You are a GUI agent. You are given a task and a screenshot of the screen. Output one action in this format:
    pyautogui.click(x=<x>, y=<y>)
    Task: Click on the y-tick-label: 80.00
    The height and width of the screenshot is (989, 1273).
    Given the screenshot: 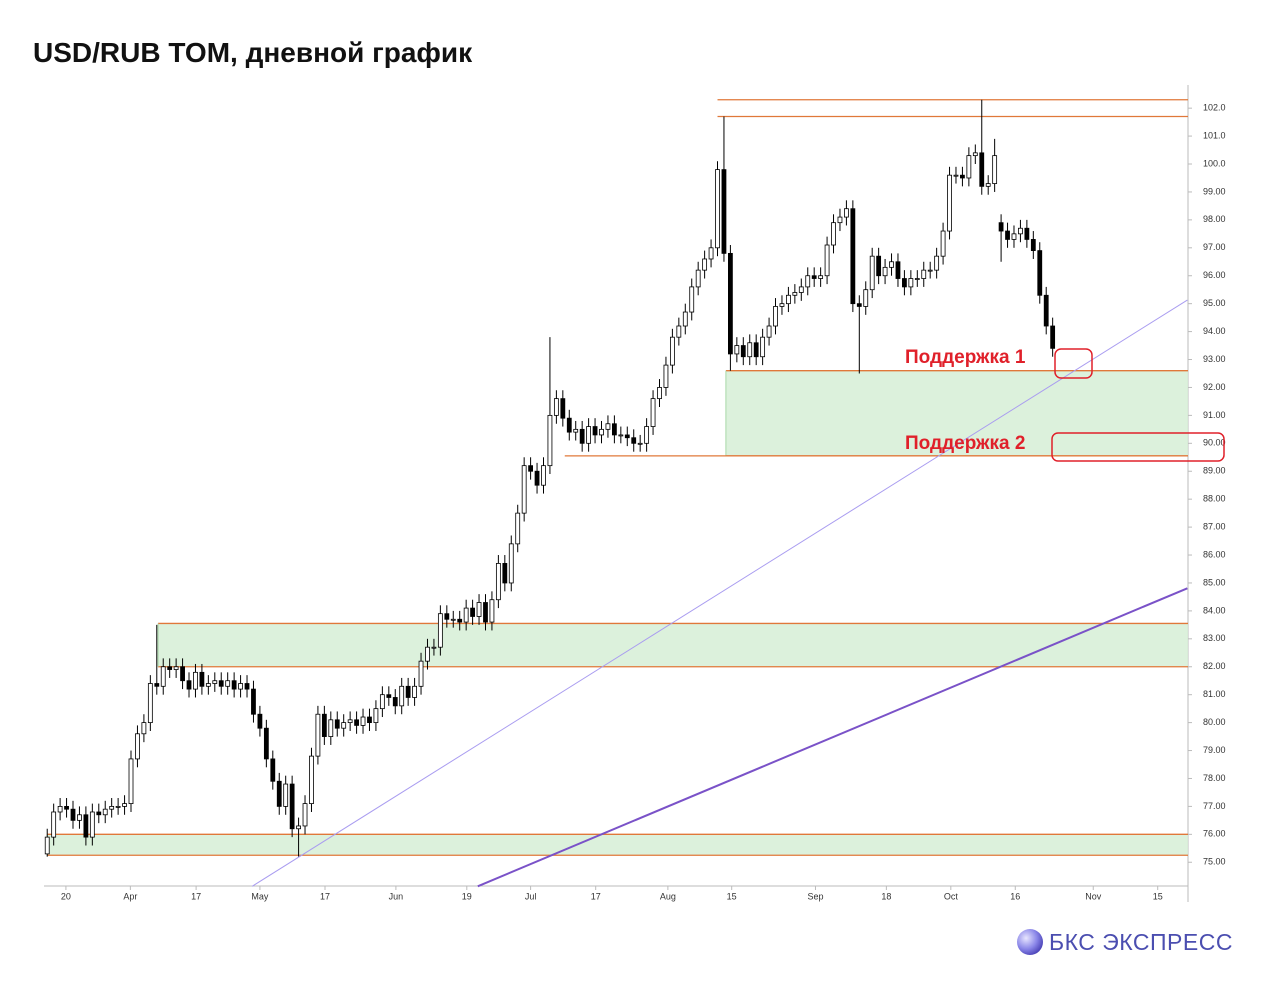 What is the action you would take?
    pyautogui.click(x=1214, y=722)
    